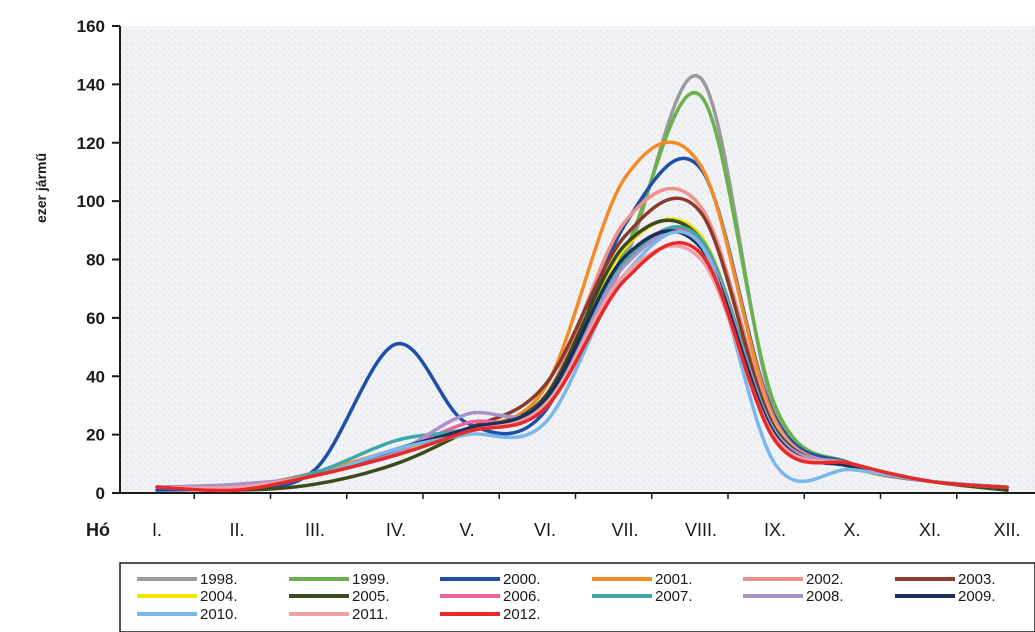 The image size is (1035, 632). What do you see at coordinates (41, 188) in the screenshot?
I see `y-axis-title: ezer jármű` at bounding box center [41, 188].